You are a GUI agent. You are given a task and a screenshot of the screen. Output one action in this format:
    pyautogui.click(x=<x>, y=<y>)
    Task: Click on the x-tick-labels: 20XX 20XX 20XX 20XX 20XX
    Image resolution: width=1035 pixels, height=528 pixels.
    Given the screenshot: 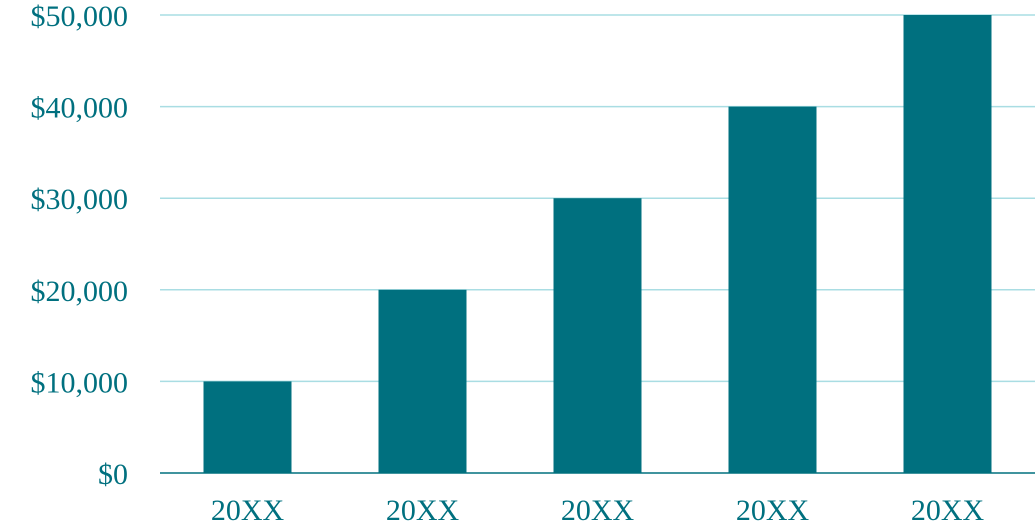 What is the action you would take?
    pyautogui.click(x=598, y=510)
    